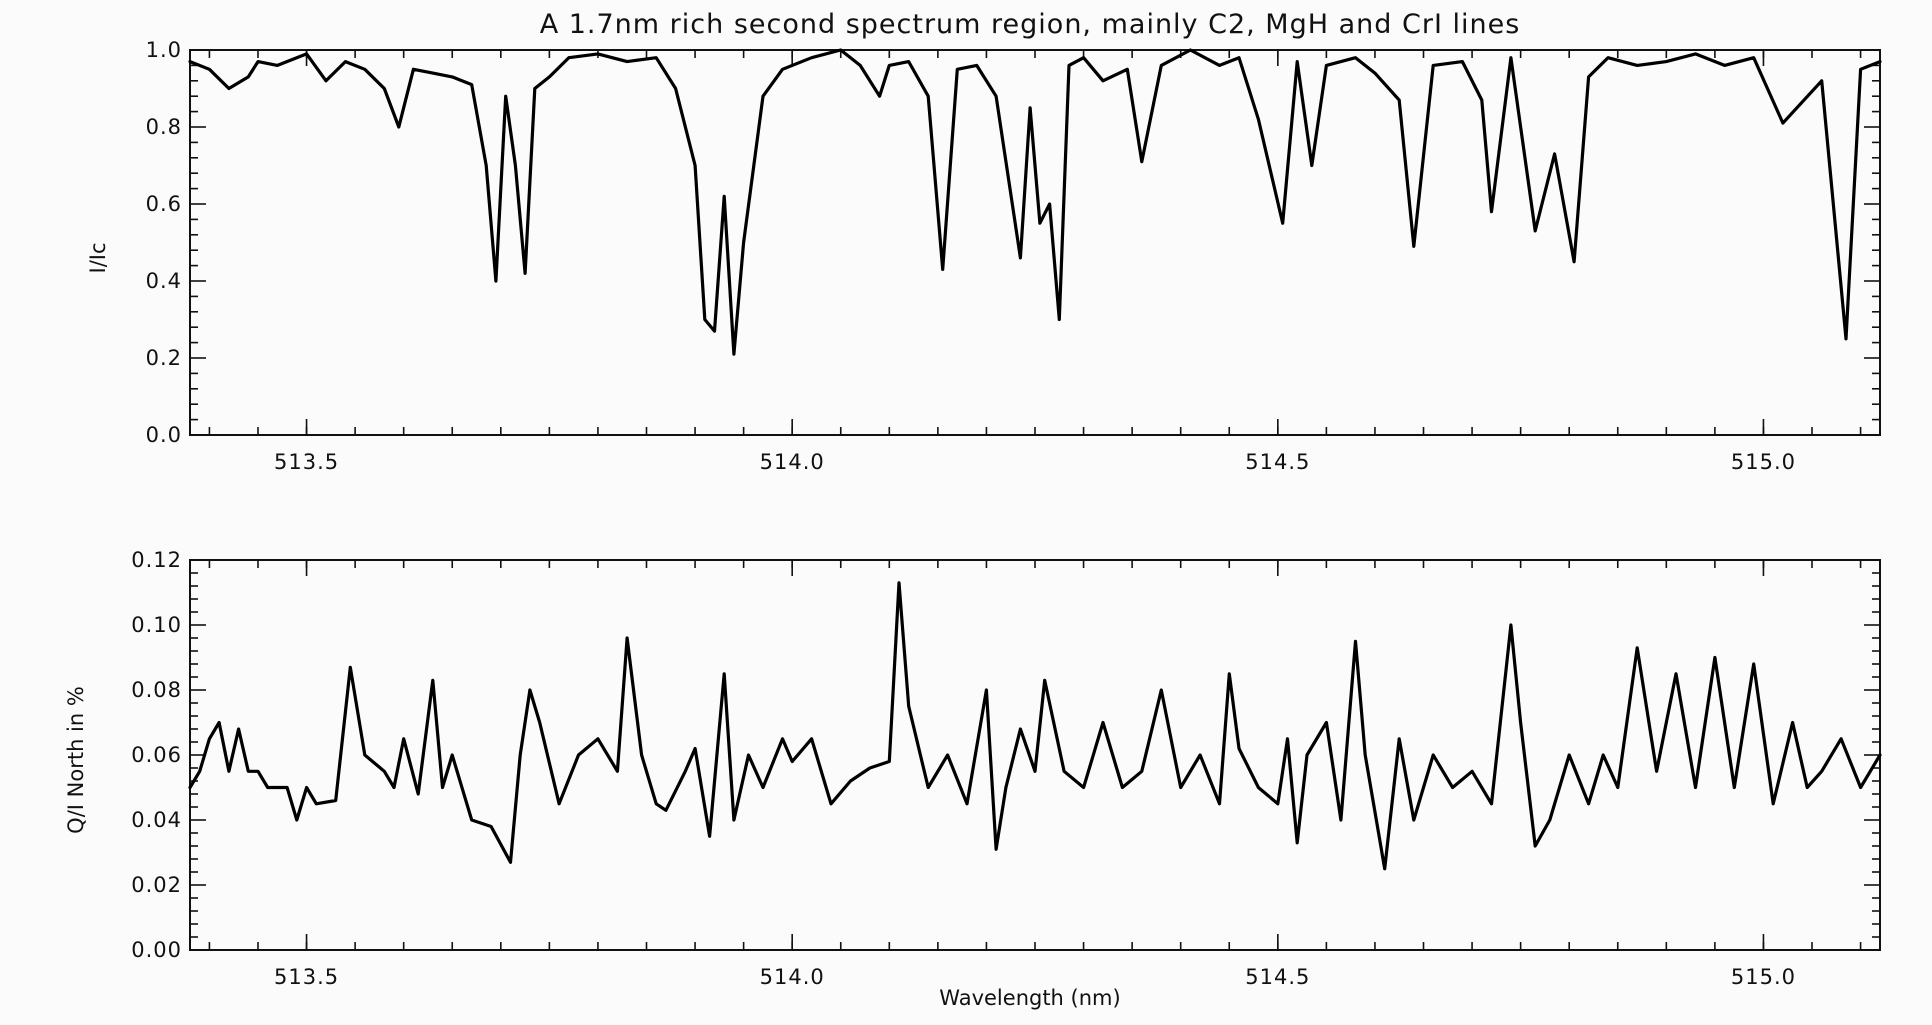 This screenshot has width=1932, height=1025. I want to click on y-tick-label: 0.0, so click(164, 435).